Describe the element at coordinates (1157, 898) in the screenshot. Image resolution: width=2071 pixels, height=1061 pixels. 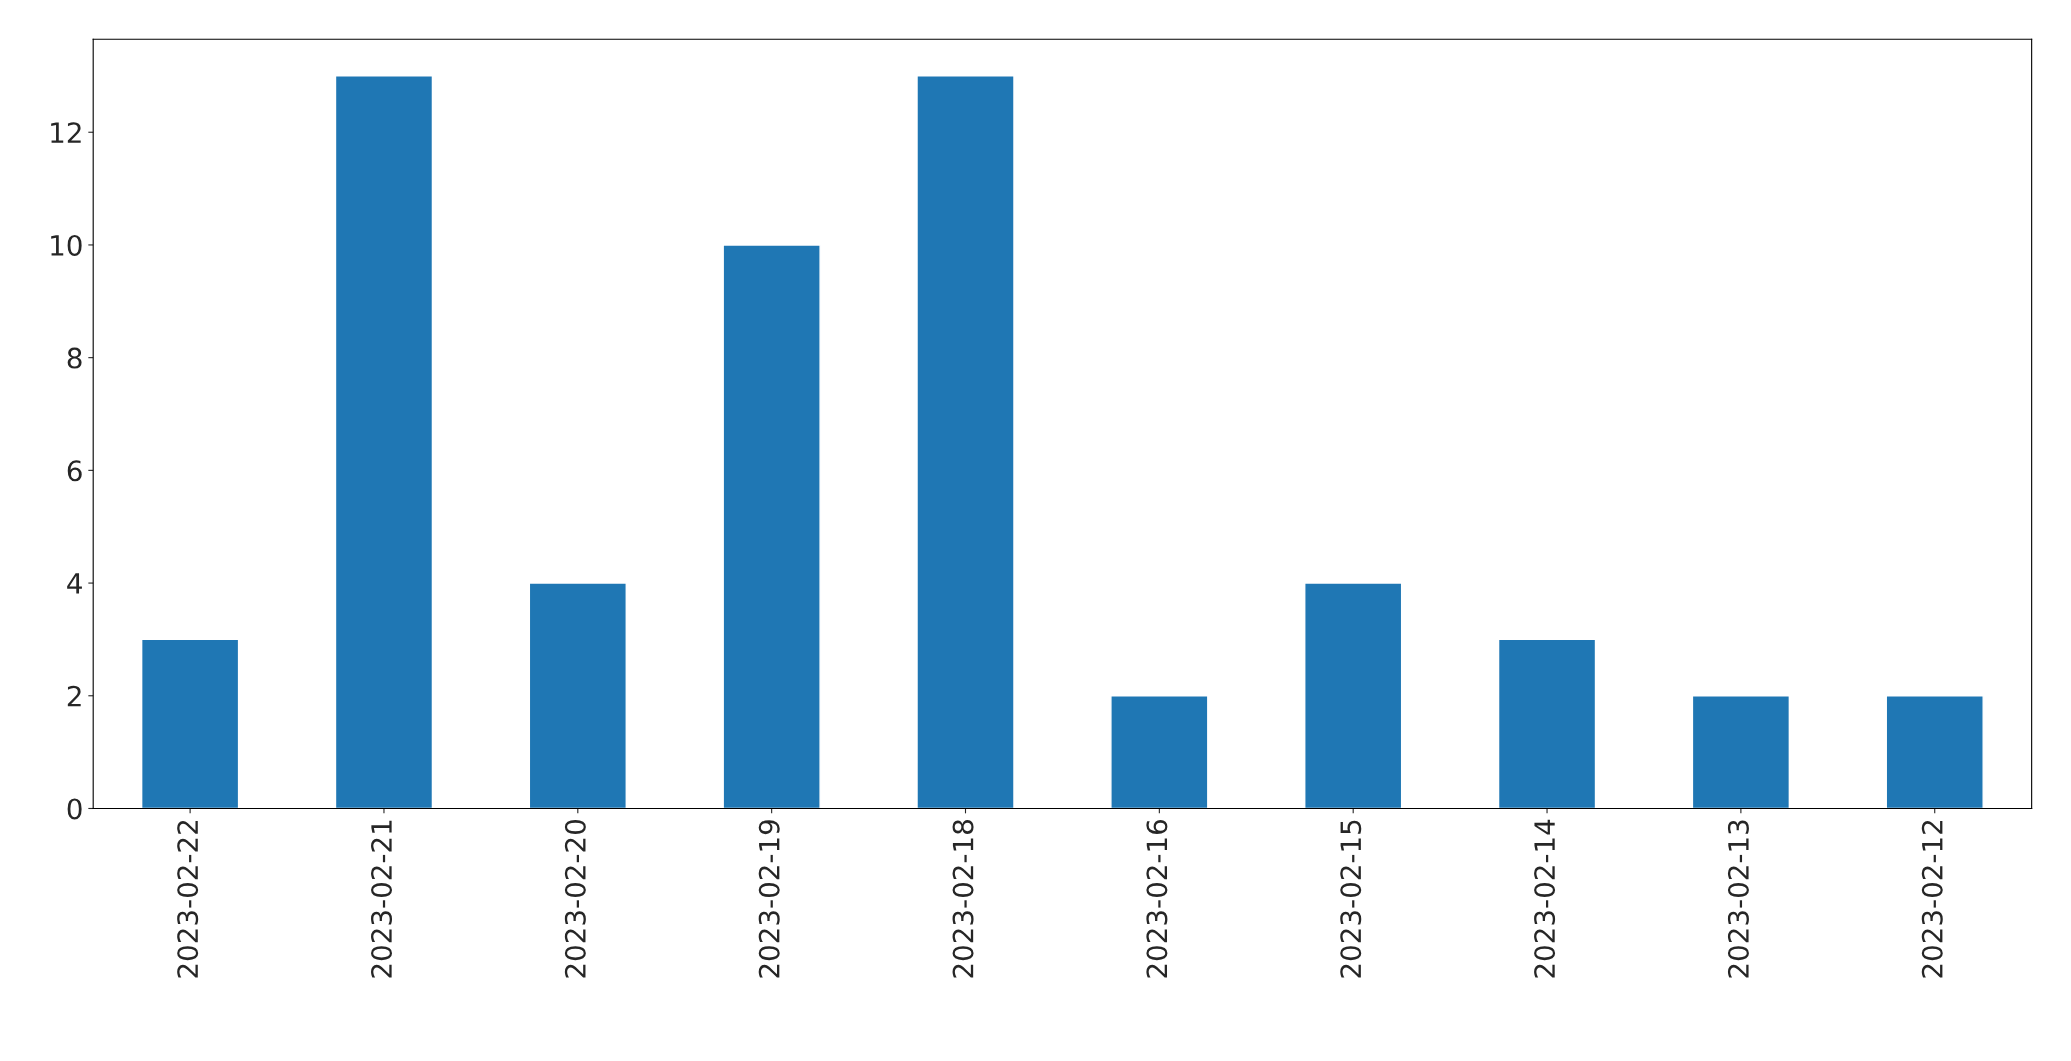
I see `x-tick-label: 2023-02-16` at that location.